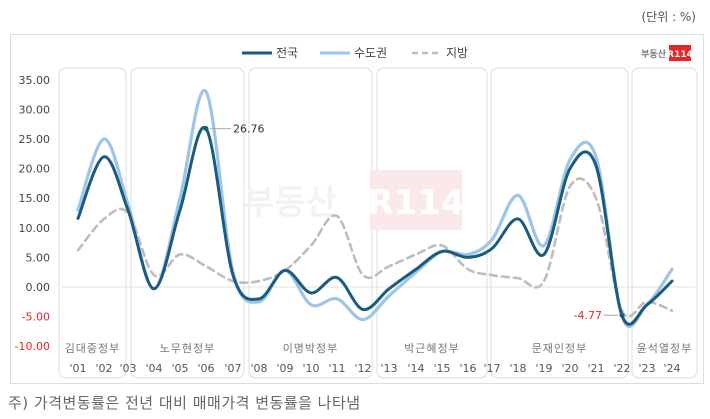  I want to click on period-label: 이명박정부, so click(311, 348).